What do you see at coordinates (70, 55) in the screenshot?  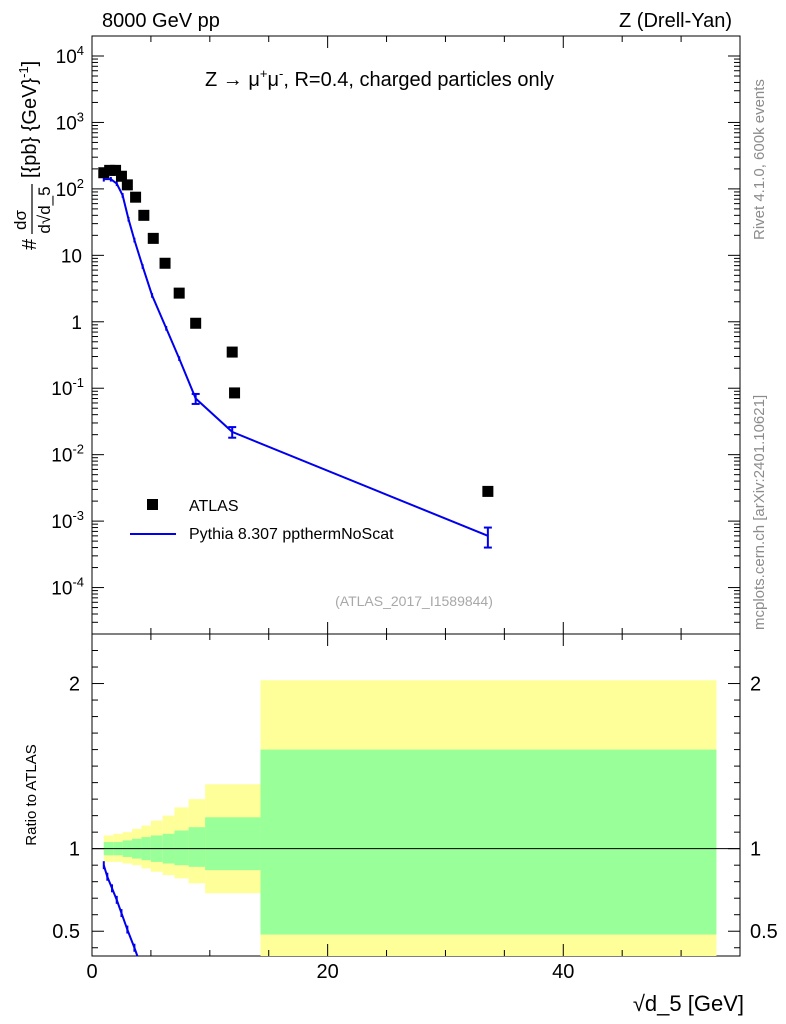 I see `y-tick-label: 10⁴` at bounding box center [70, 55].